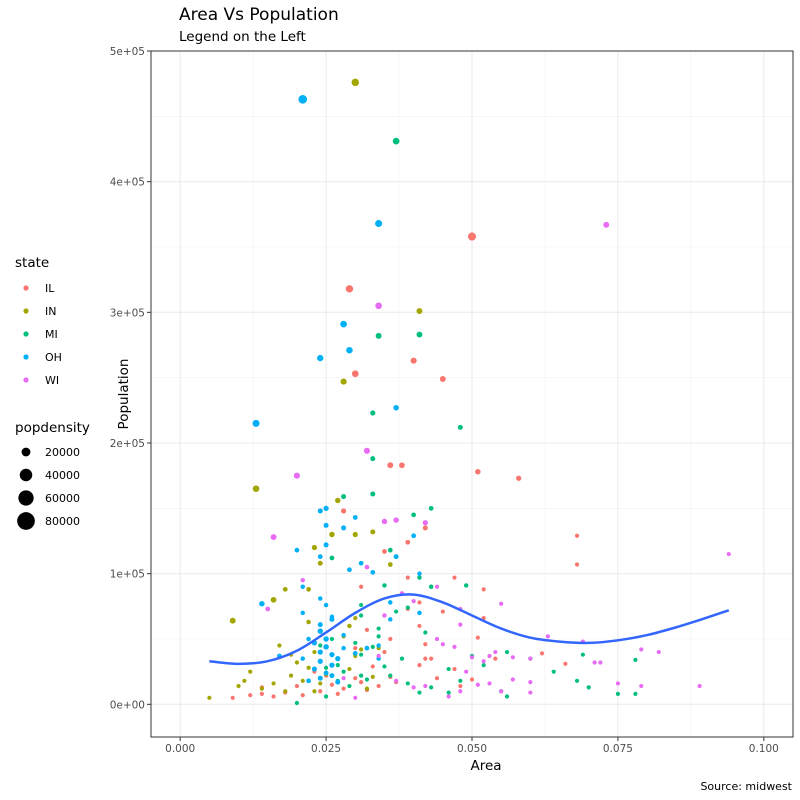  Describe the element at coordinates (26, 498) in the screenshot. I see `size-legend-key` at that location.